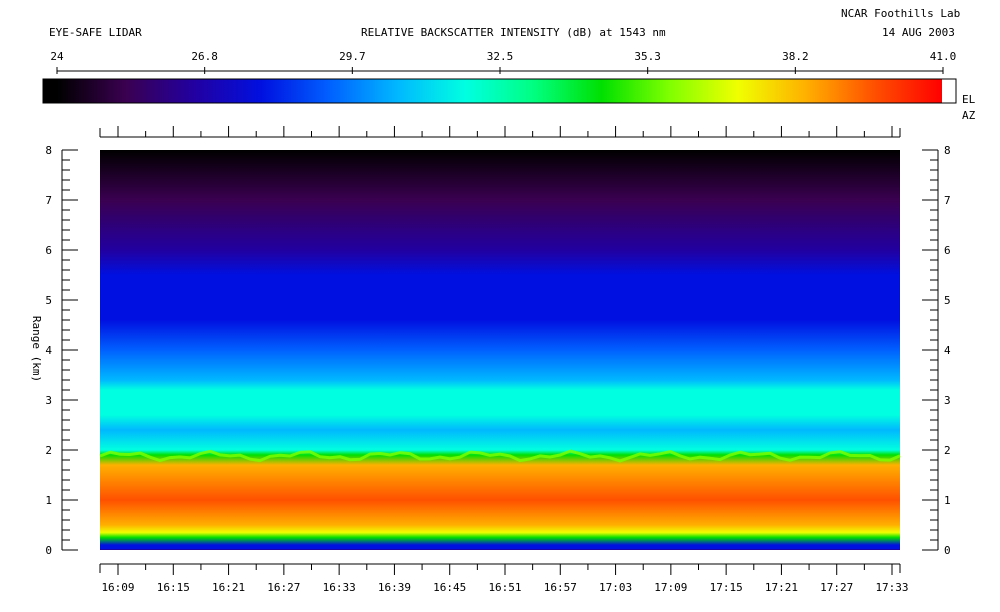 This screenshot has width=1000, height=612. Describe the element at coordinates (947, 200) in the screenshot. I see `y-tick-label-right: 7` at that location.